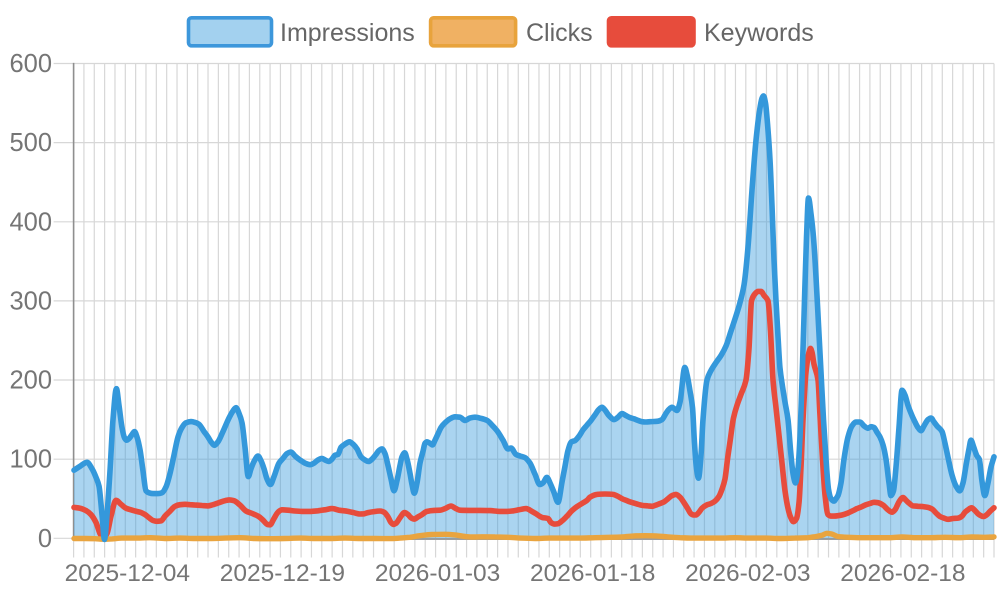 The height and width of the screenshot is (600, 1000). I want to click on svg-text: 300, so click(30, 301).